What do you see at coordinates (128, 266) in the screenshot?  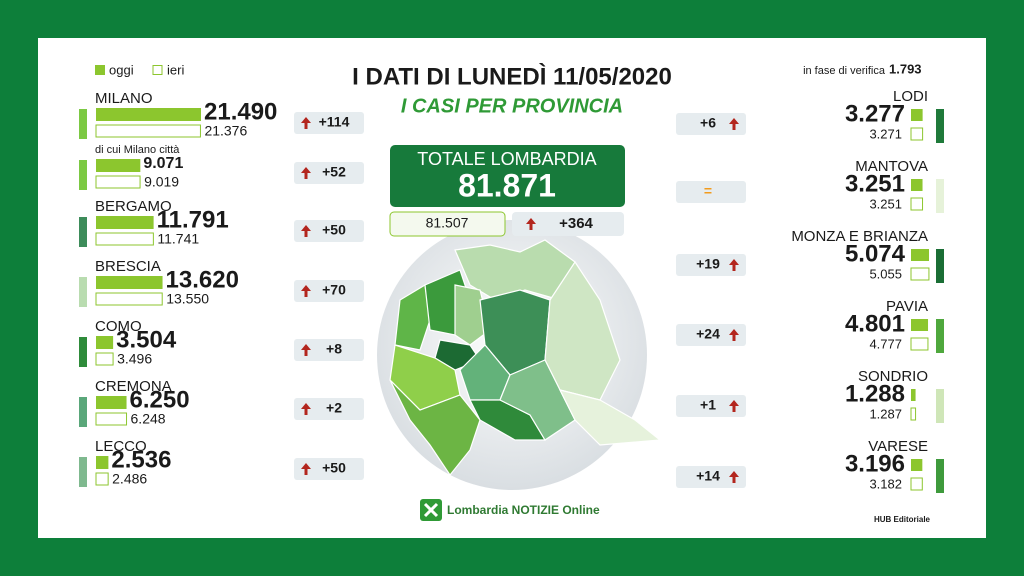 I see `province-name: BRESCIA` at bounding box center [128, 266].